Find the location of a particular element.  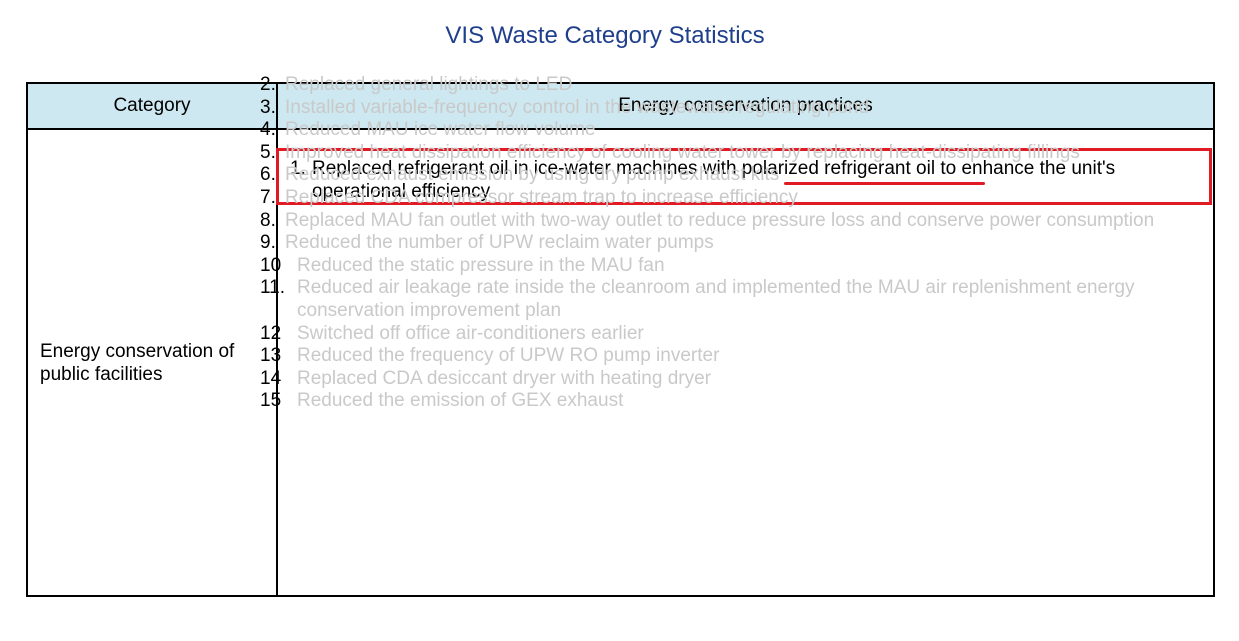

highlight-box is located at coordinates (744, 176).